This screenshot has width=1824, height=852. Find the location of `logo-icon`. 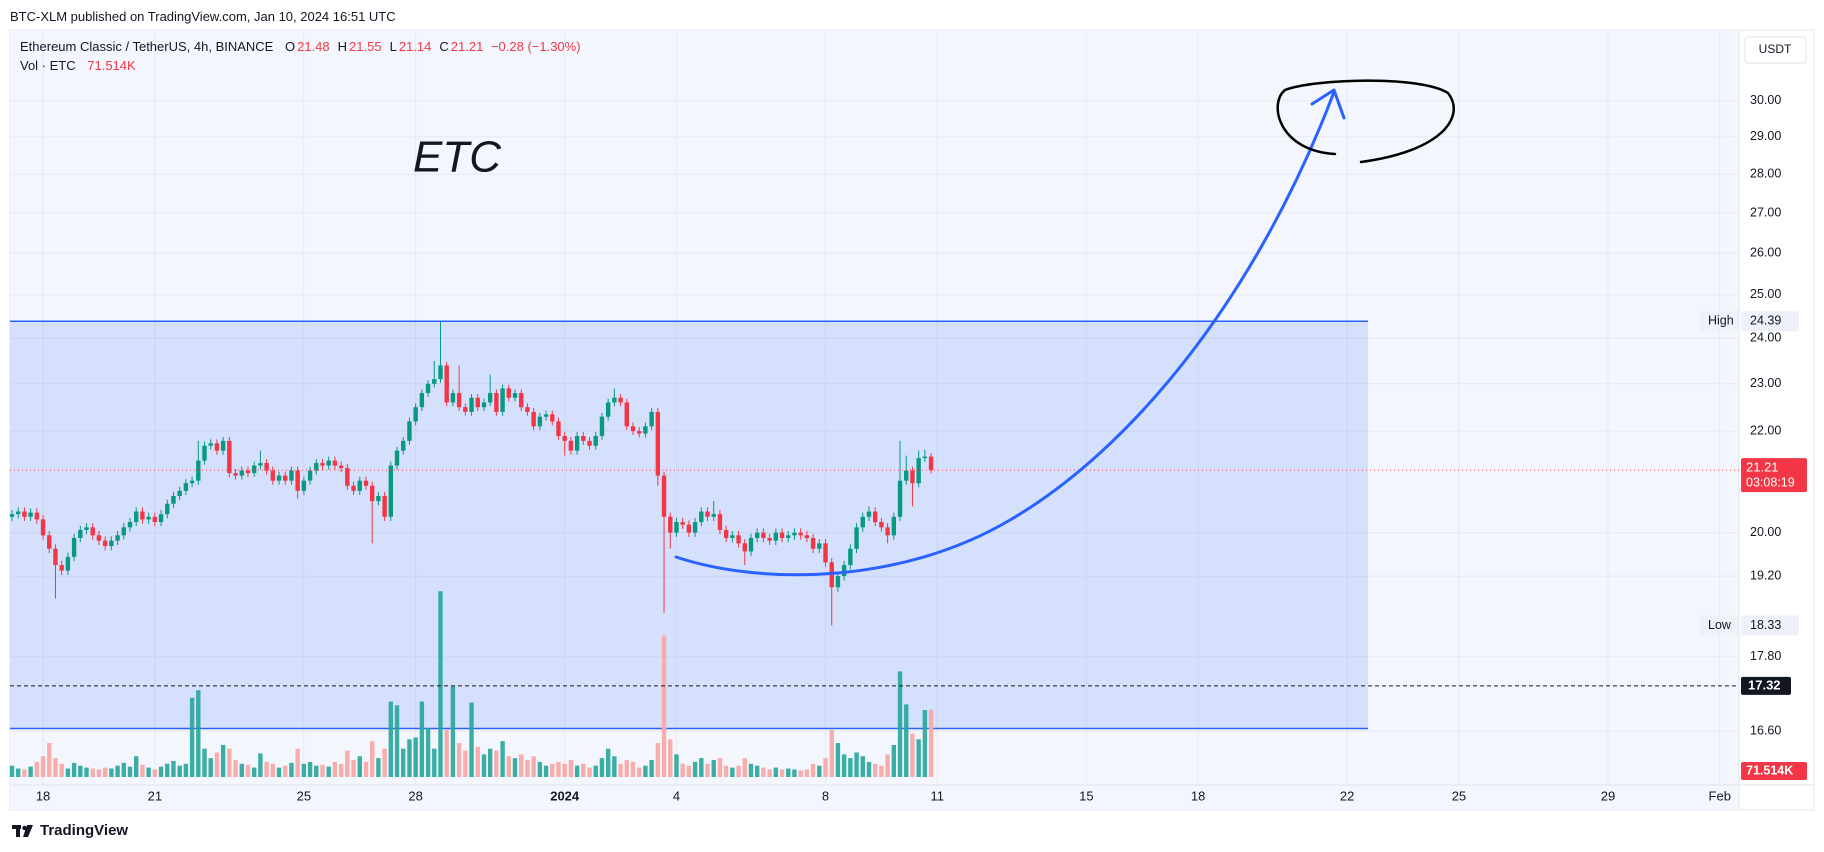

logo-icon is located at coordinates (22, 830).